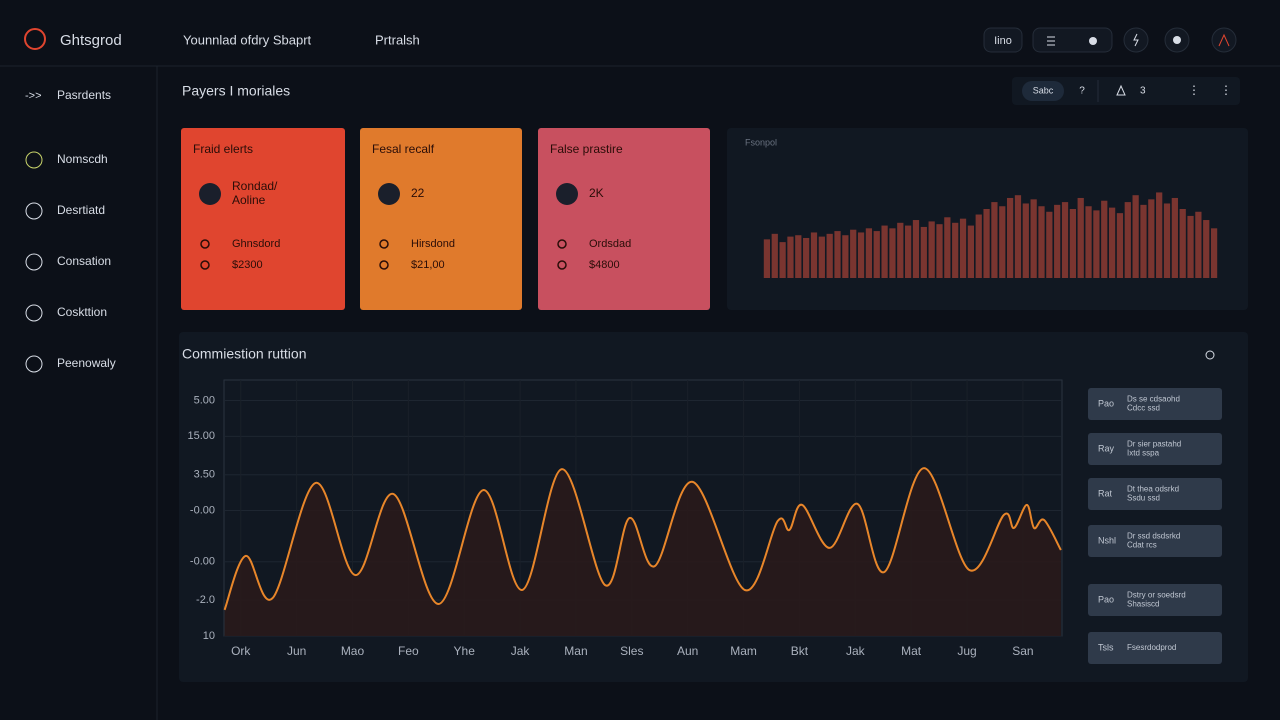 The width and height of the screenshot is (1280, 720). I want to click on bolt-icon, so click(1136, 40).